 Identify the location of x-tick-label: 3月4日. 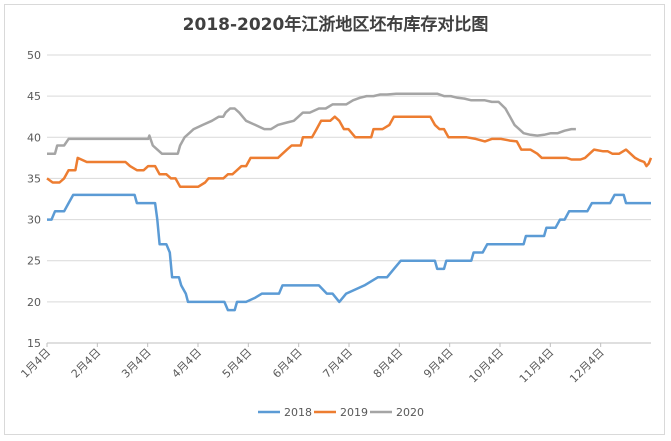
(136, 363).